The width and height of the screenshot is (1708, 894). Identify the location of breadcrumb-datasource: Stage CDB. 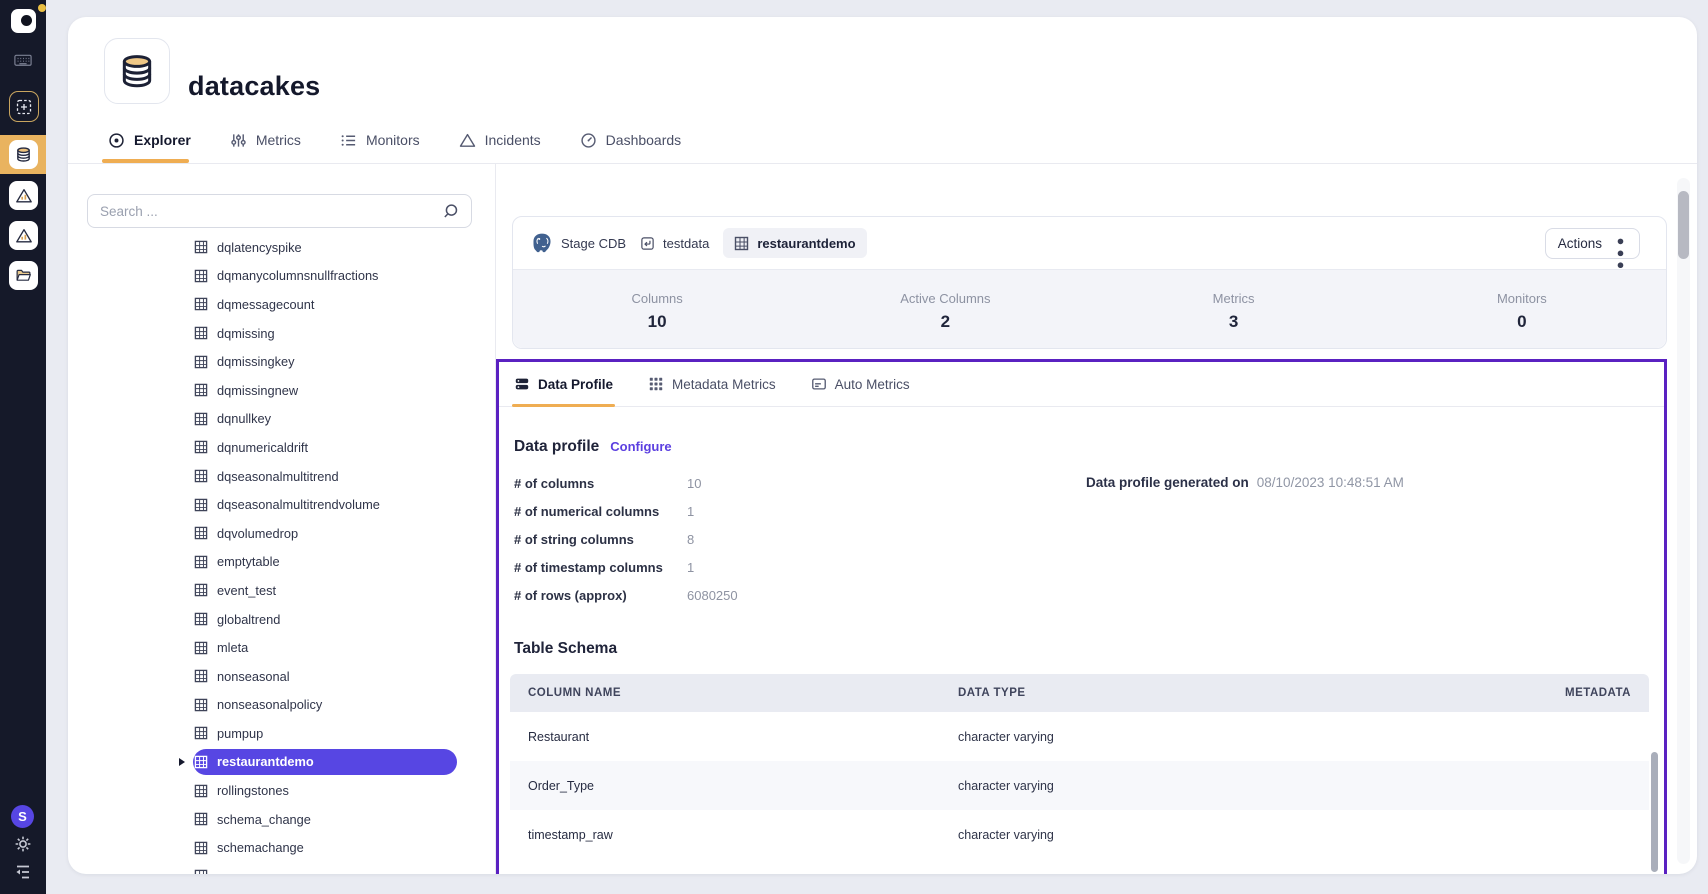
(578, 243).